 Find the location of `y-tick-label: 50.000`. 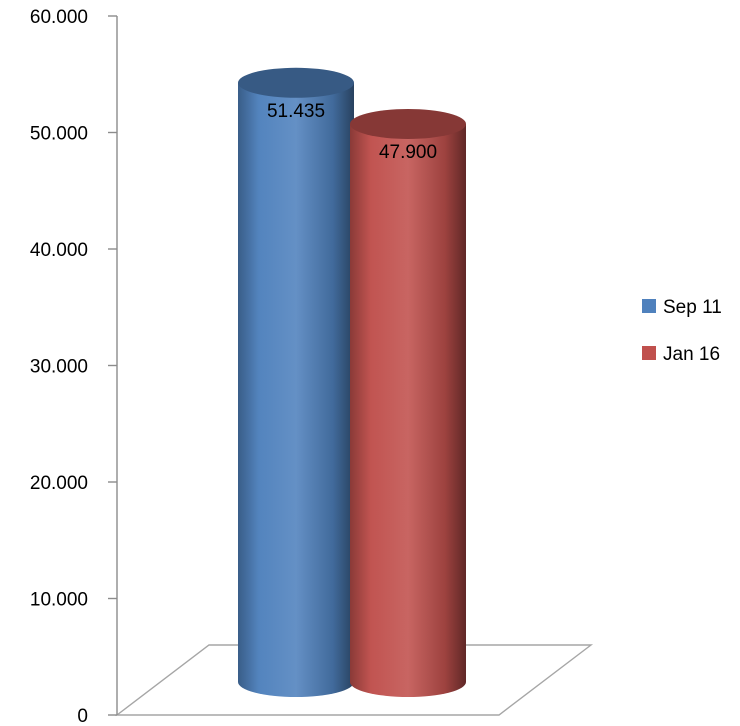

y-tick-label: 50.000 is located at coordinates (59, 134).